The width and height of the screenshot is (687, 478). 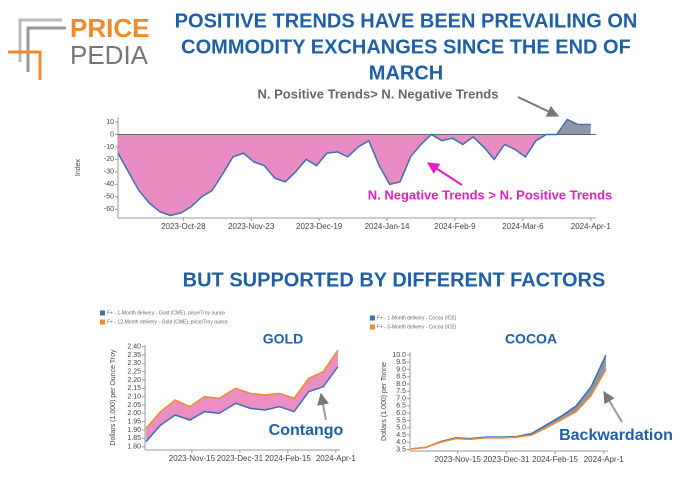 What do you see at coordinates (417, 318) in the screenshot?
I see `legend-label: F+ - 1-Month delivery - Cocoa (ICE)` at bounding box center [417, 318].